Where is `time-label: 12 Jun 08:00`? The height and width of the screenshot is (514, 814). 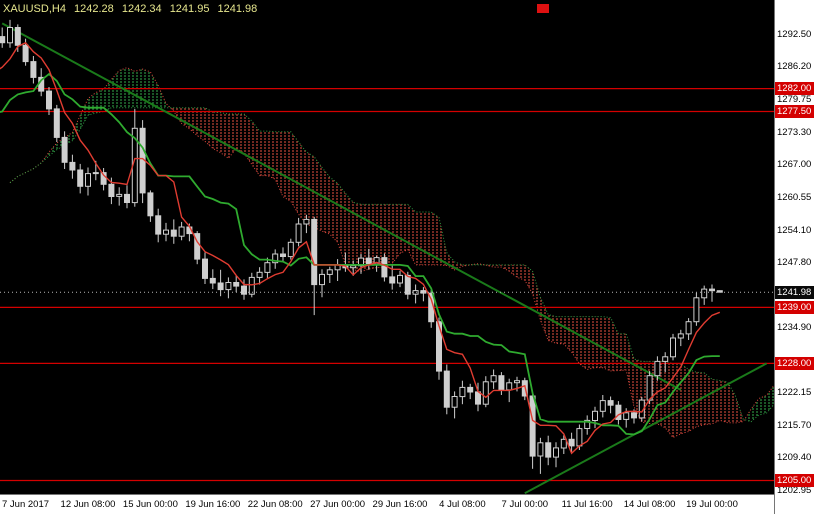 time-label: 12 Jun 08:00 is located at coordinates (88, 504).